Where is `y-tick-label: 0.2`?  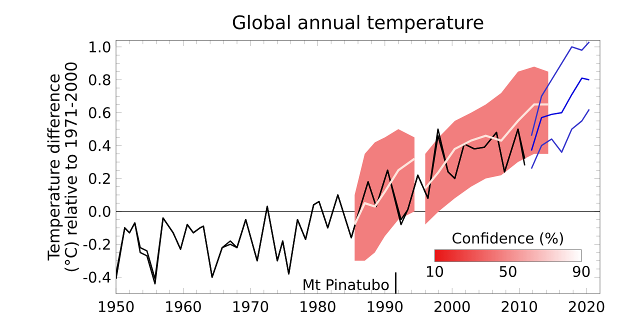
y-tick-label: 0.2 is located at coordinates (99, 178).